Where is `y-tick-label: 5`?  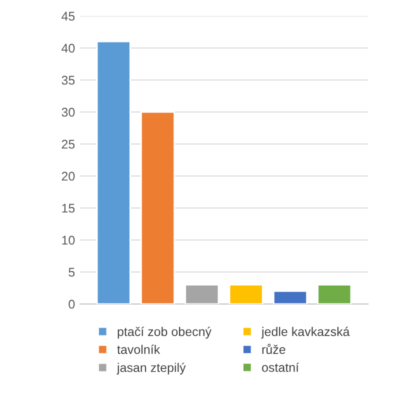
y-tick-label: 5 is located at coordinates (71, 272).